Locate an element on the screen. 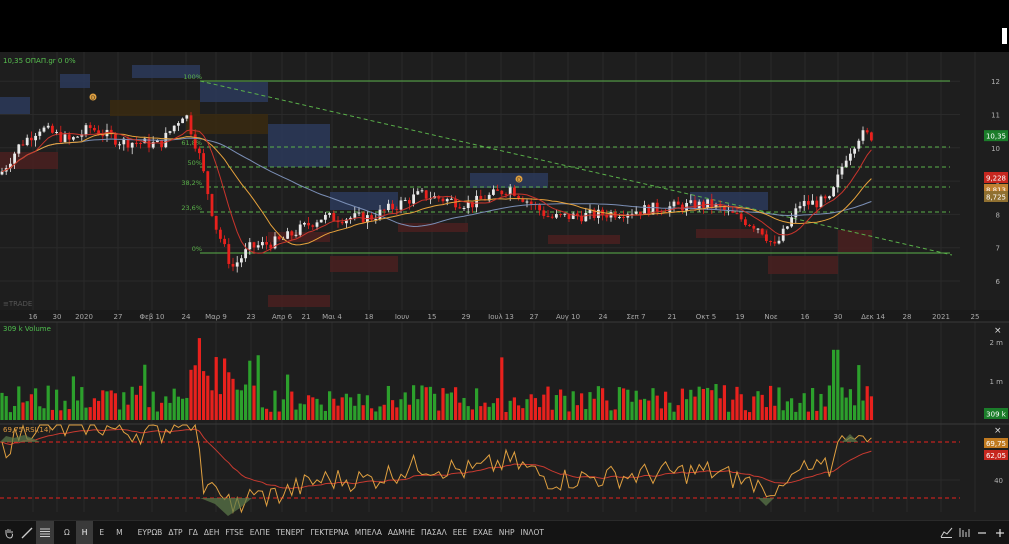  symbol-button-5: ΕΛΠΕ is located at coordinates (259, 532).